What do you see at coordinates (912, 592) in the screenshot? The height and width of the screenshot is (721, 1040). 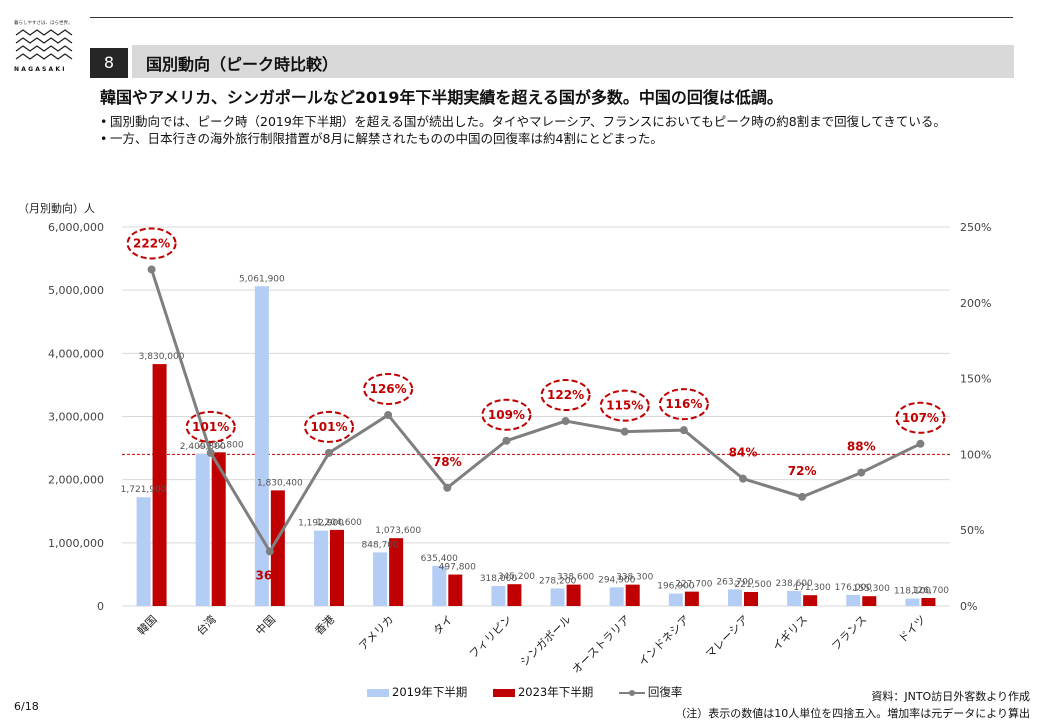 I see `data-label-2019: 118,100` at bounding box center [912, 592].